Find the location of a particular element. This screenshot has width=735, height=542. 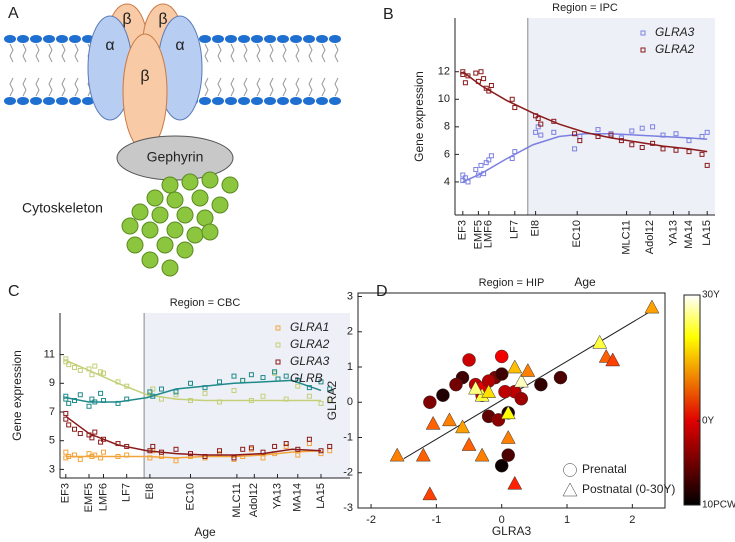

chart-title: Region = IPC is located at coordinates (585, 8).